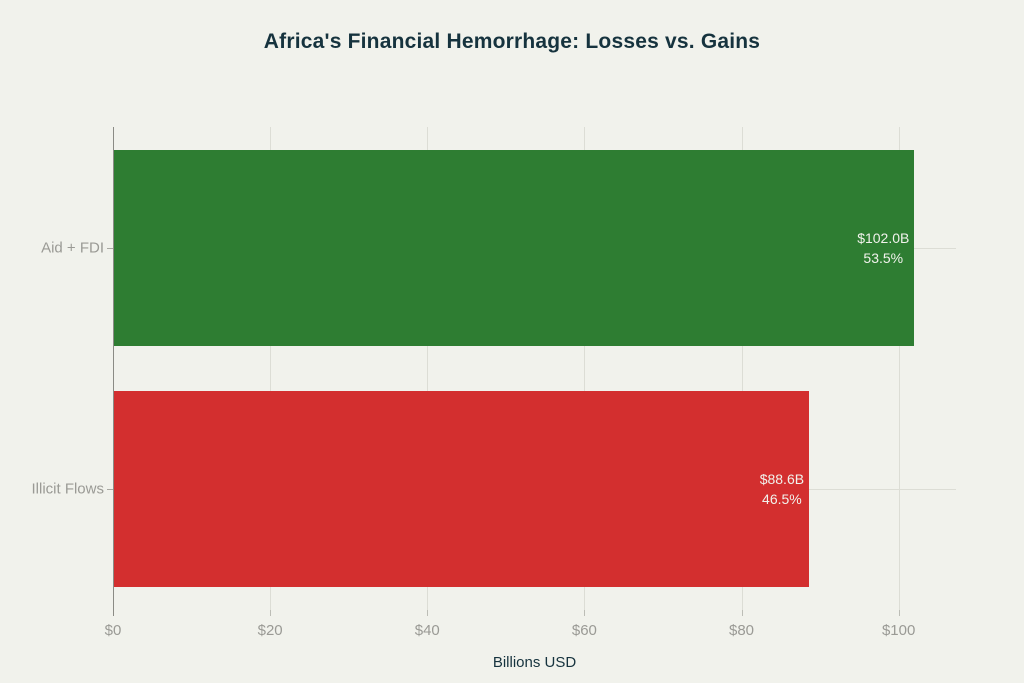  Describe the element at coordinates (72, 248) in the screenshot. I see `y-tick-label: Aid + FDI` at that location.